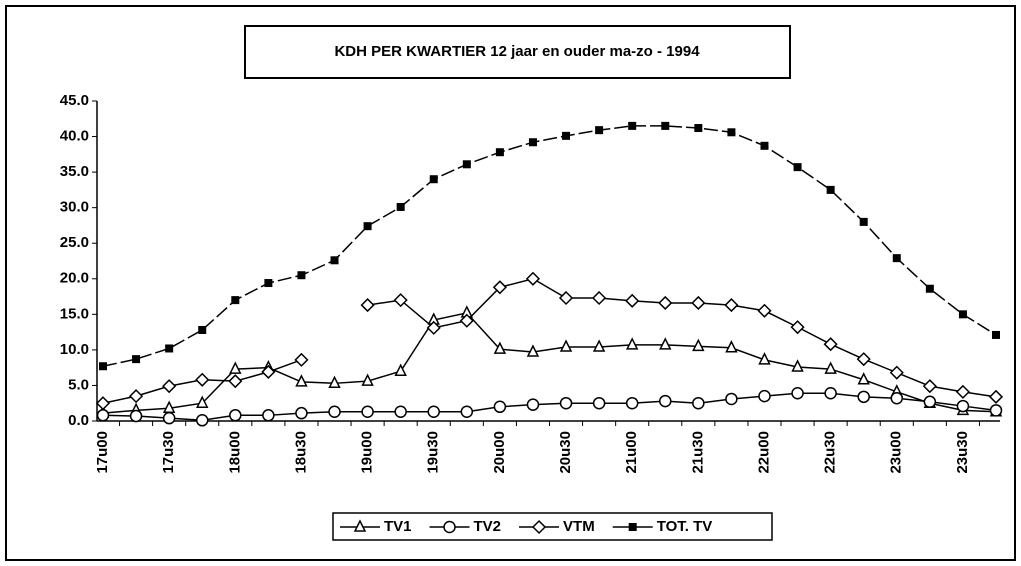 The height and width of the screenshot is (566, 1021). Describe the element at coordinates (488, 526) in the screenshot. I see `legend-label: TV2` at that location.